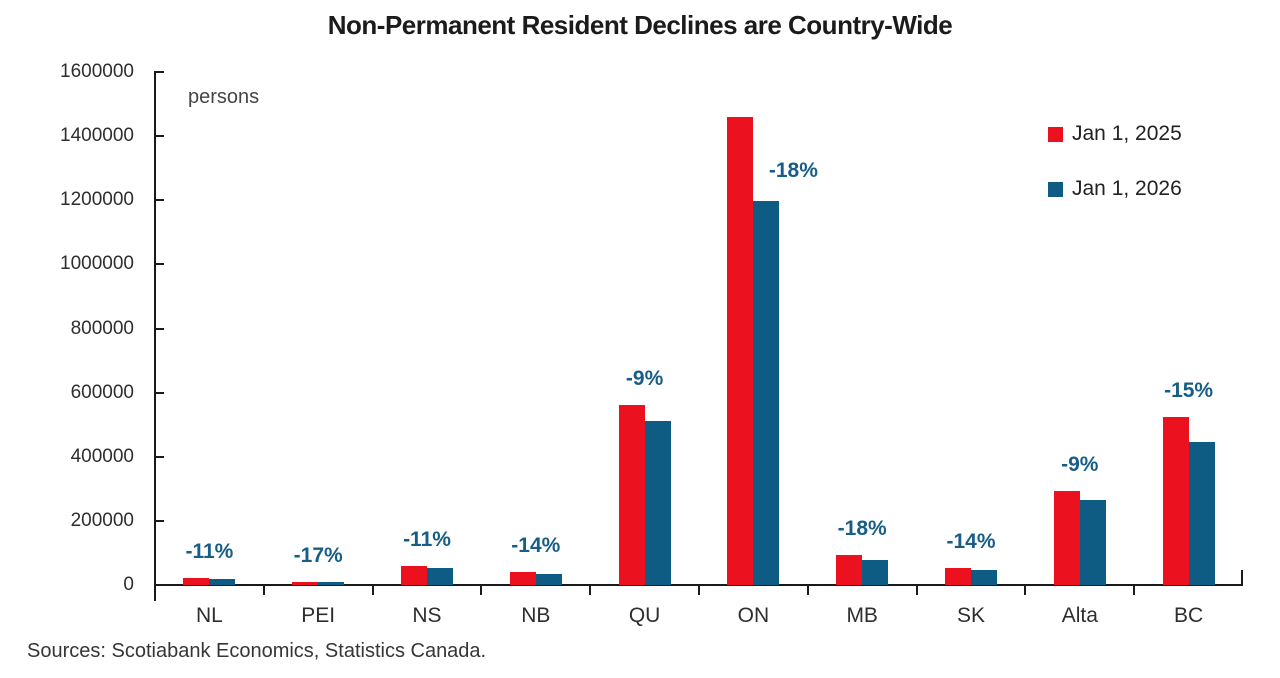  I want to click on pct-change-label-NB: -14%, so click(536, 546).